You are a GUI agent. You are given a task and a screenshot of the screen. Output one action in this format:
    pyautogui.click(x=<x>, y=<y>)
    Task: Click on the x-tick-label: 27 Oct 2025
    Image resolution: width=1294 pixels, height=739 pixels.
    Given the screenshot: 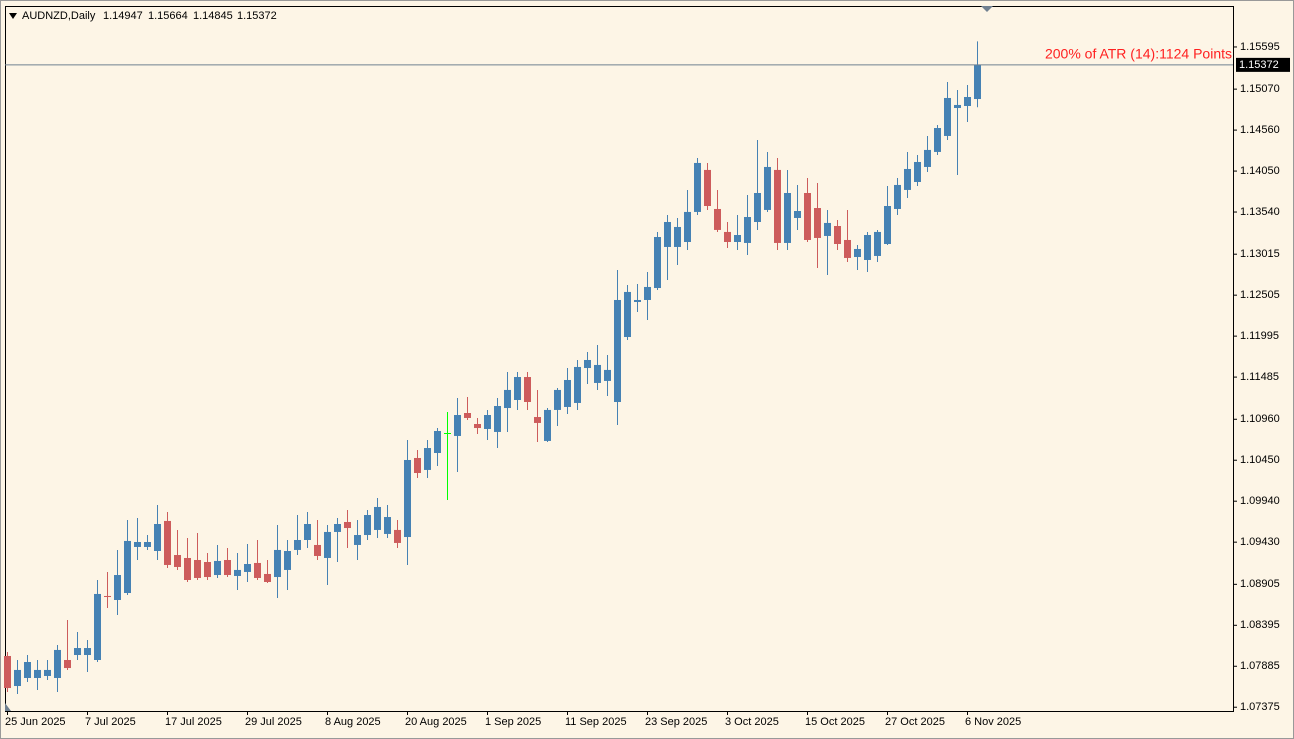 What is the action you would take?
    pyautogui.click(x=915, y=722)
    